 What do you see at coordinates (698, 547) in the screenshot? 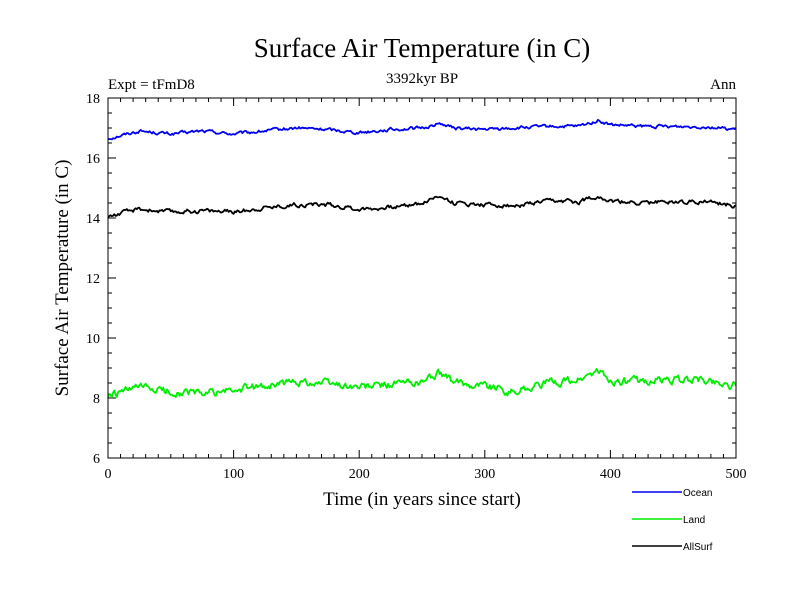
I see `legend-label-allsurf: AllSurf` at bounding box center [698, 547].